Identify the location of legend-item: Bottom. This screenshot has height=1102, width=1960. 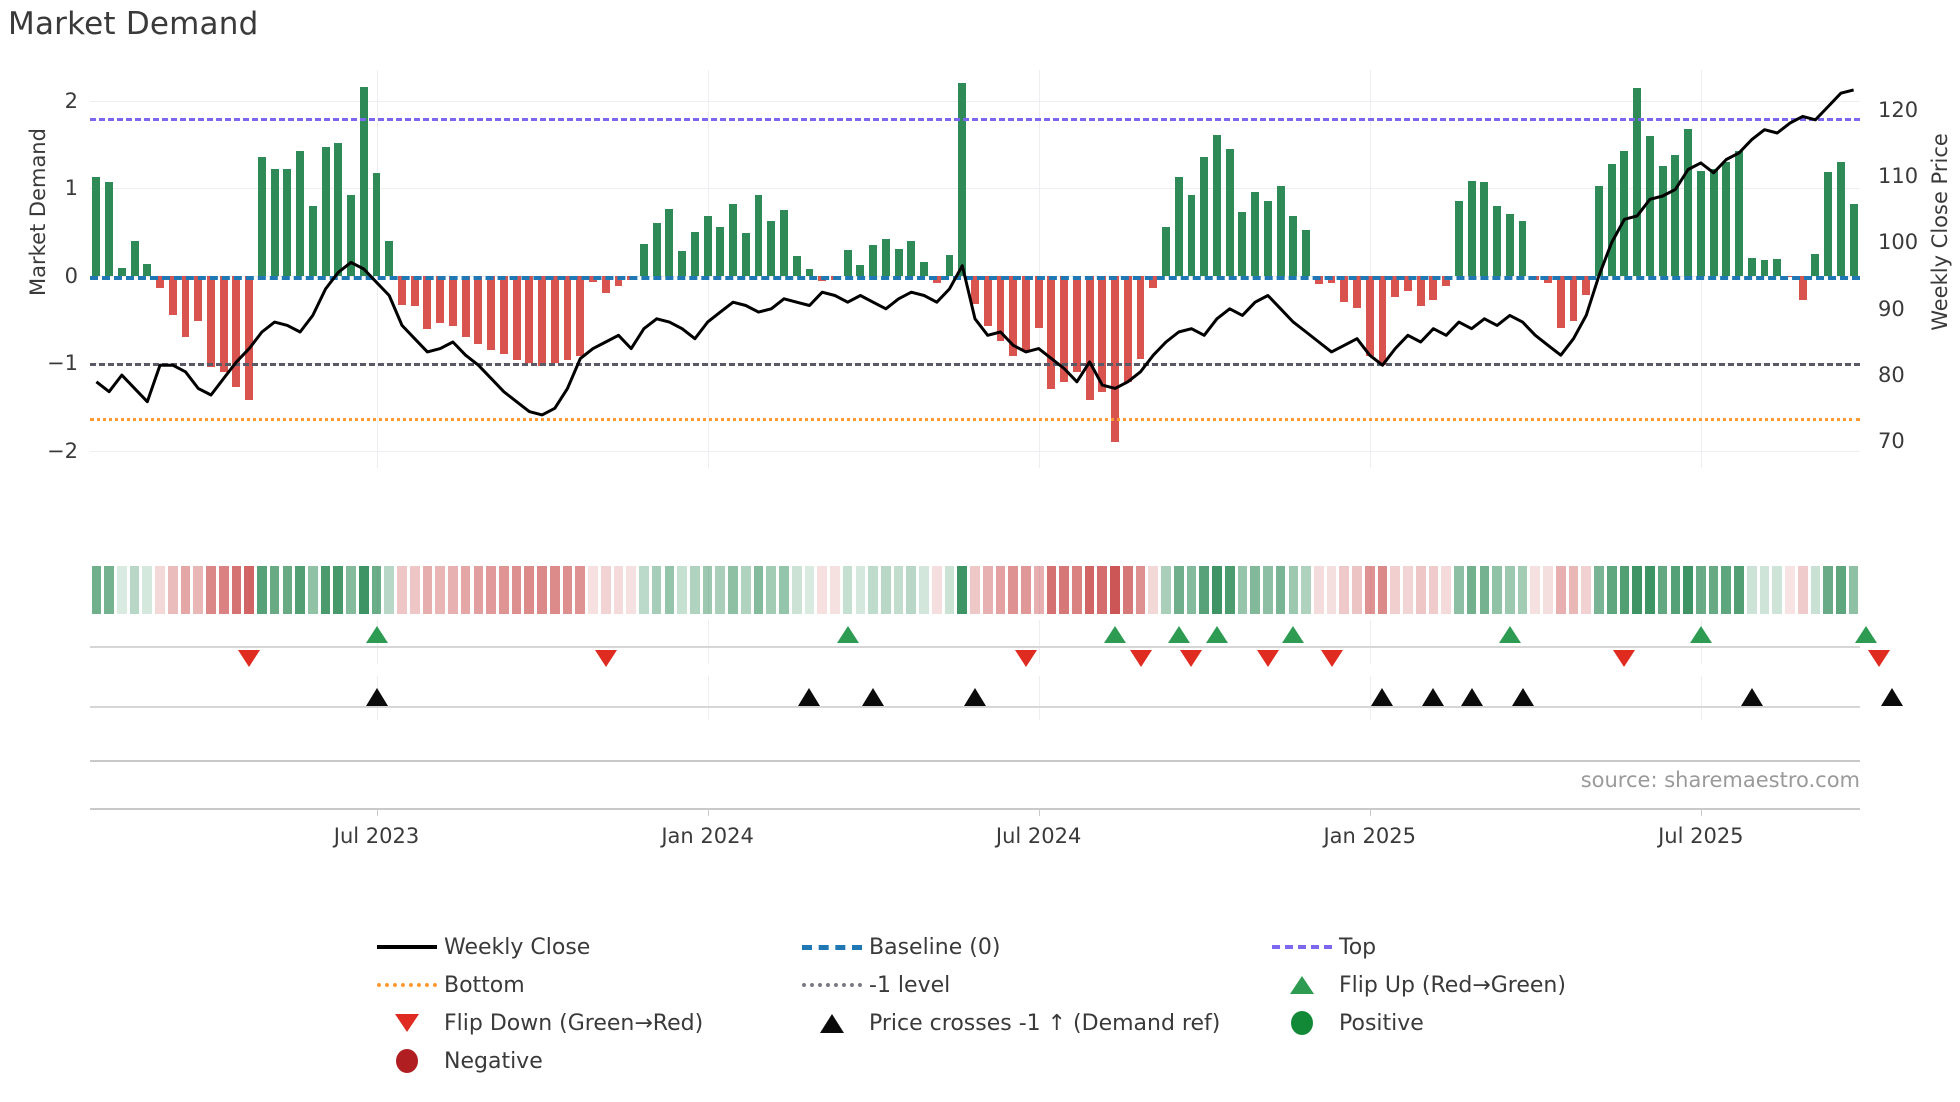
(582, 985).